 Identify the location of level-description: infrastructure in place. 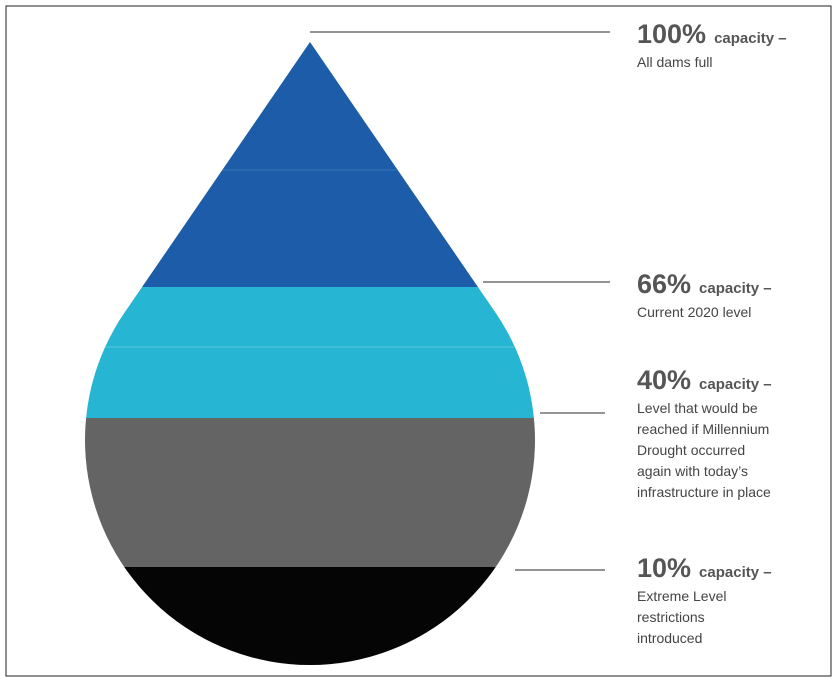
(704, 492).